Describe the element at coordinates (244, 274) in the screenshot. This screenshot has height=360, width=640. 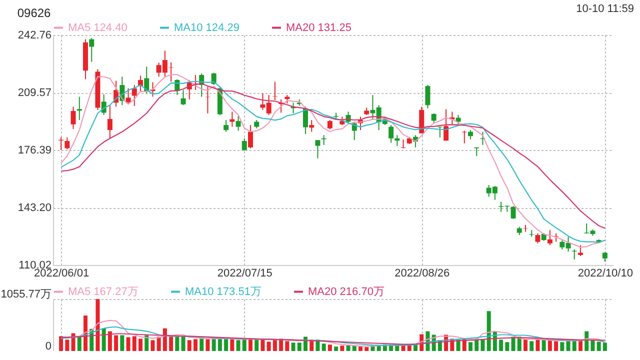
I see `x-tick-label: 2022/07/15` at that location.